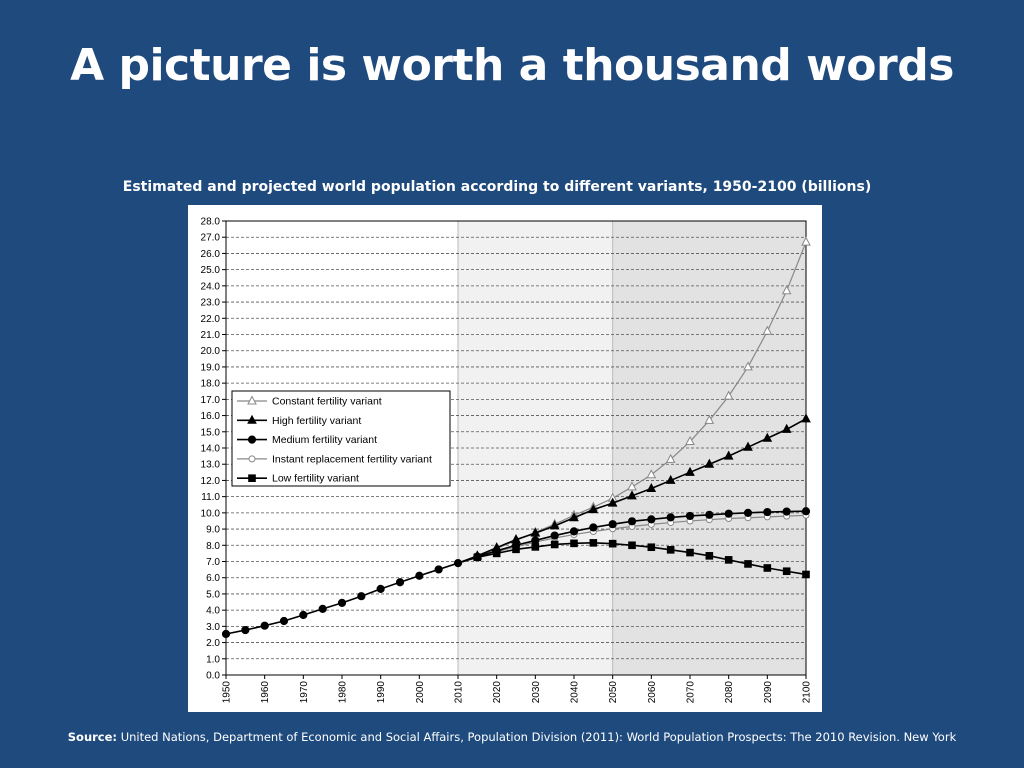  I want to click on legend-label: Medium fertility variant, so click(324, 440).